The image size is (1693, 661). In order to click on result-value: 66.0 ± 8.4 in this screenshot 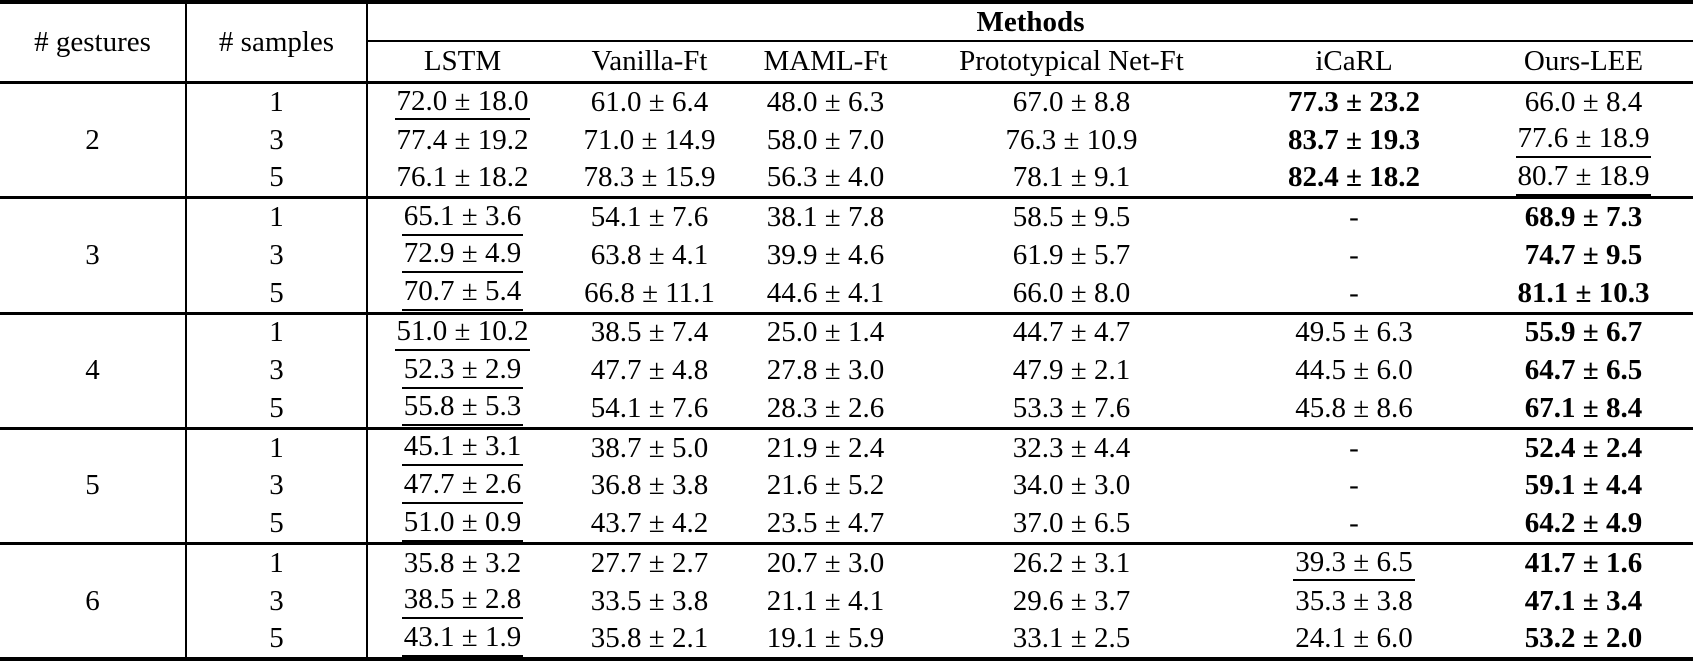, I will do `click(1583, 101)`.